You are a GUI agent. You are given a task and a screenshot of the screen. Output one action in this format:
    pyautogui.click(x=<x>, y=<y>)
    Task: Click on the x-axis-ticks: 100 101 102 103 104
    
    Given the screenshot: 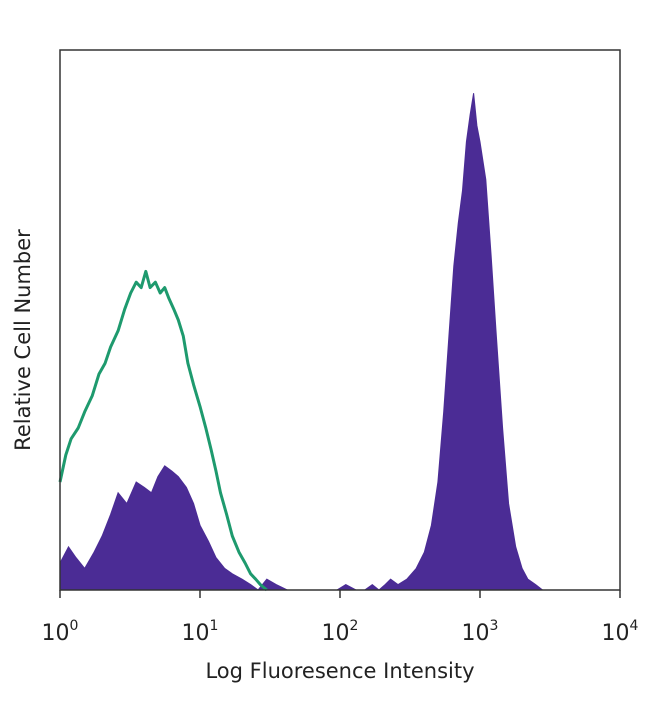 What is the action you would take?
    pyautogui.click(x=340, y=618)
    